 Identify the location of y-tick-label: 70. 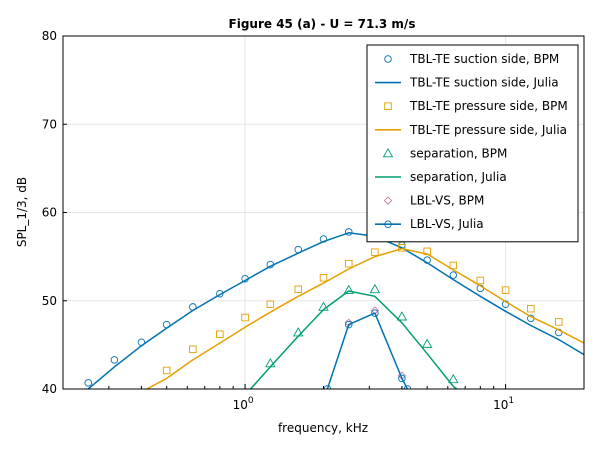
(49, 124).